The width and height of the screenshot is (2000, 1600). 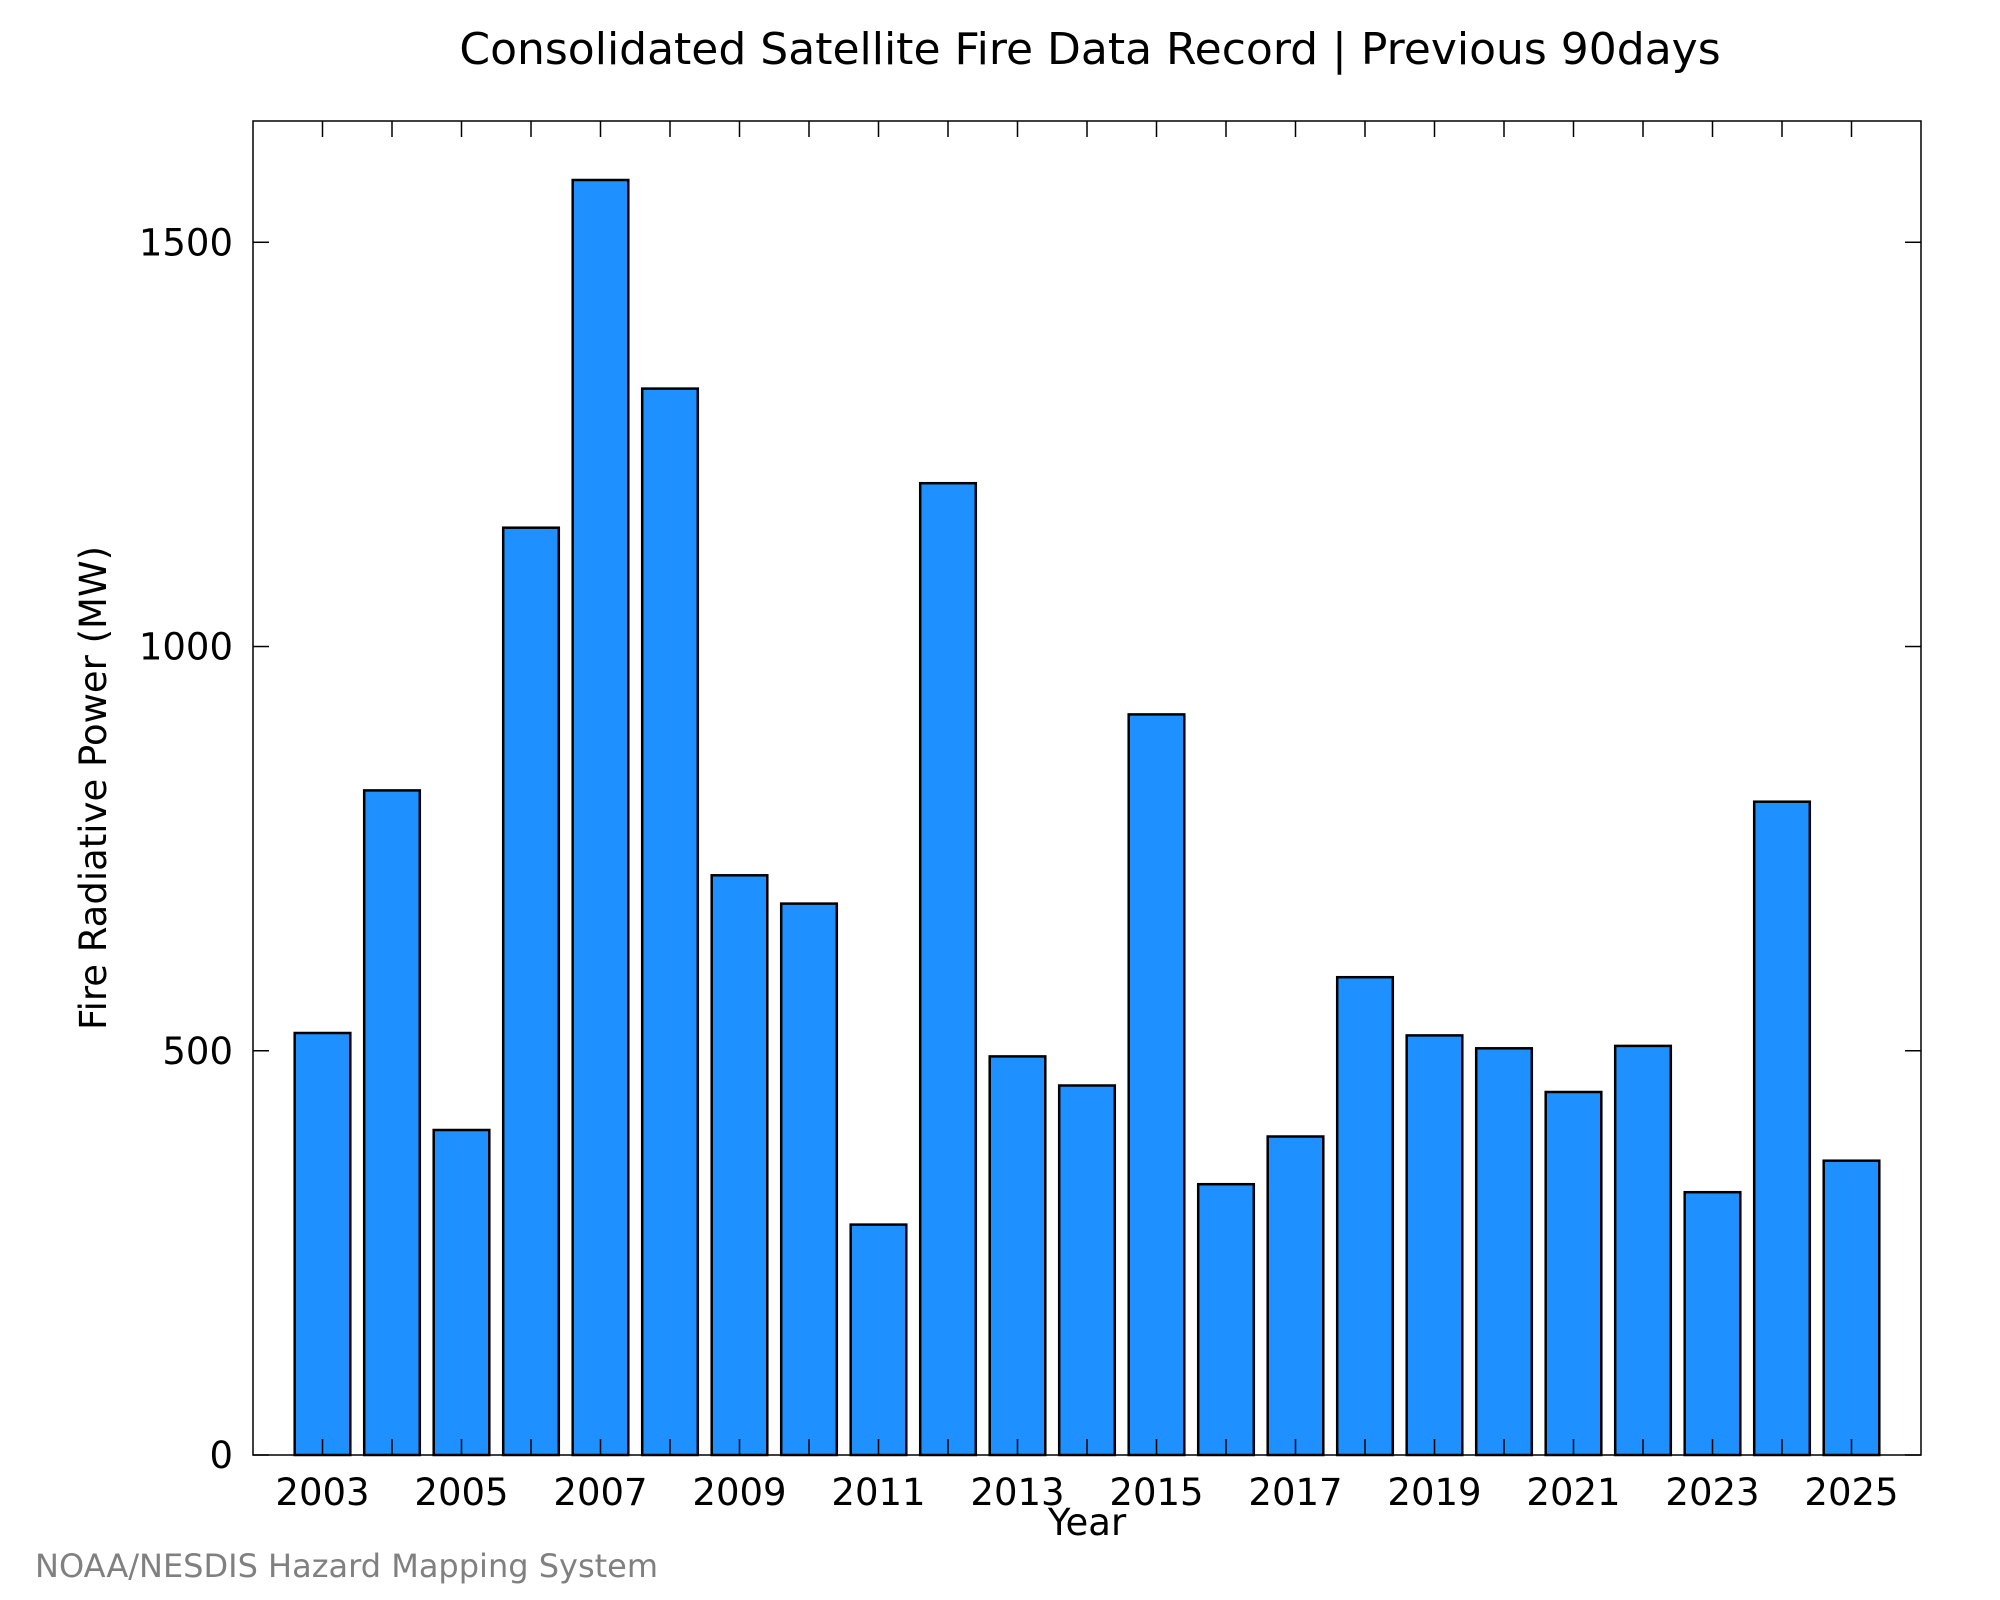 I want to click on bar-2011, so click(x=878, y=1340).